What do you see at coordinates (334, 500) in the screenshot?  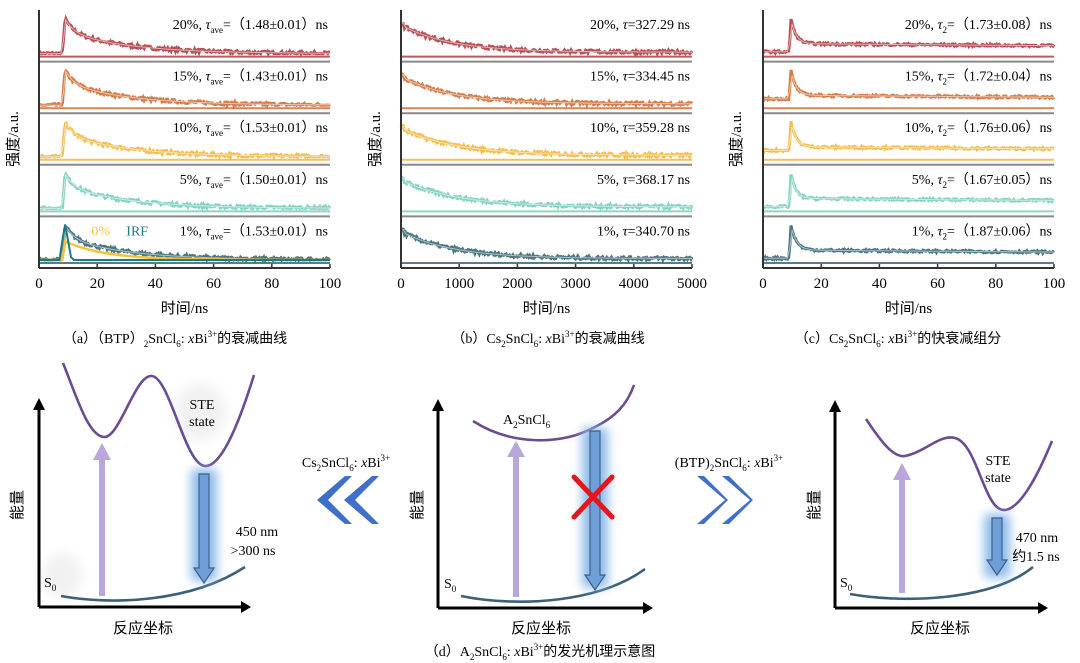 I see `chevron-left-icon` at bounding box center [334, 500].